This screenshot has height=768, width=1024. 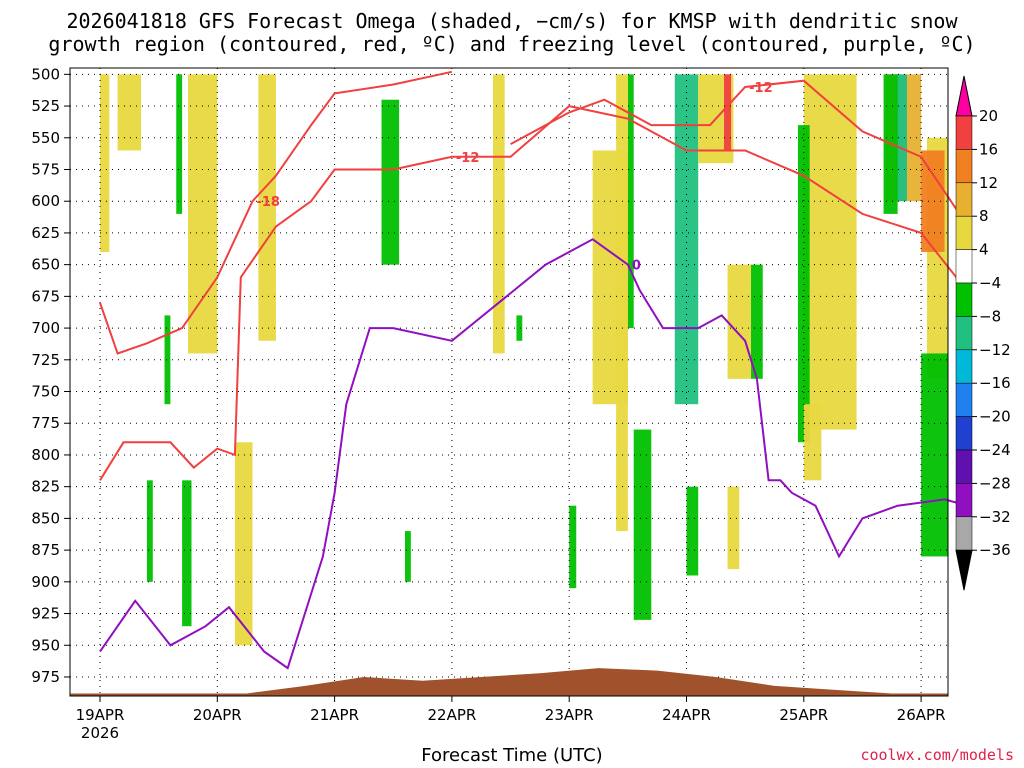 What do you see at coordinates (45, 233) in the screenshot?
I see `y-tick-label: 625` at bounding box center [45, 233].